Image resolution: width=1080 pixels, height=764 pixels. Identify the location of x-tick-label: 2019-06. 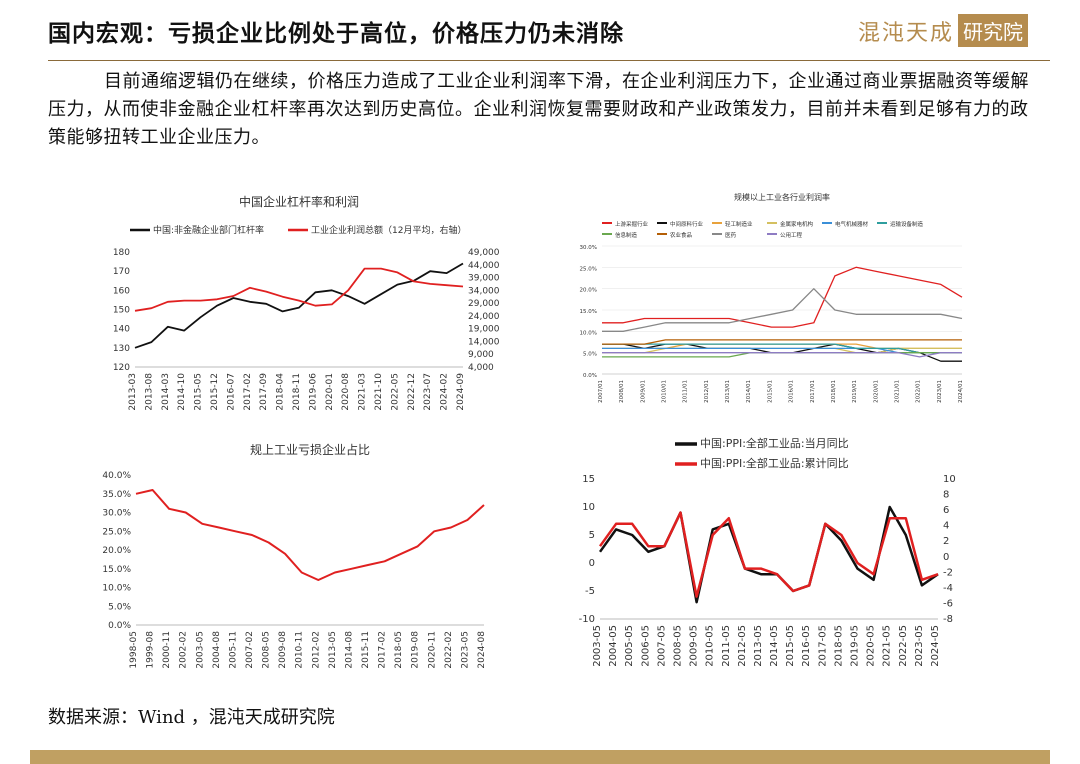
(313, 392).